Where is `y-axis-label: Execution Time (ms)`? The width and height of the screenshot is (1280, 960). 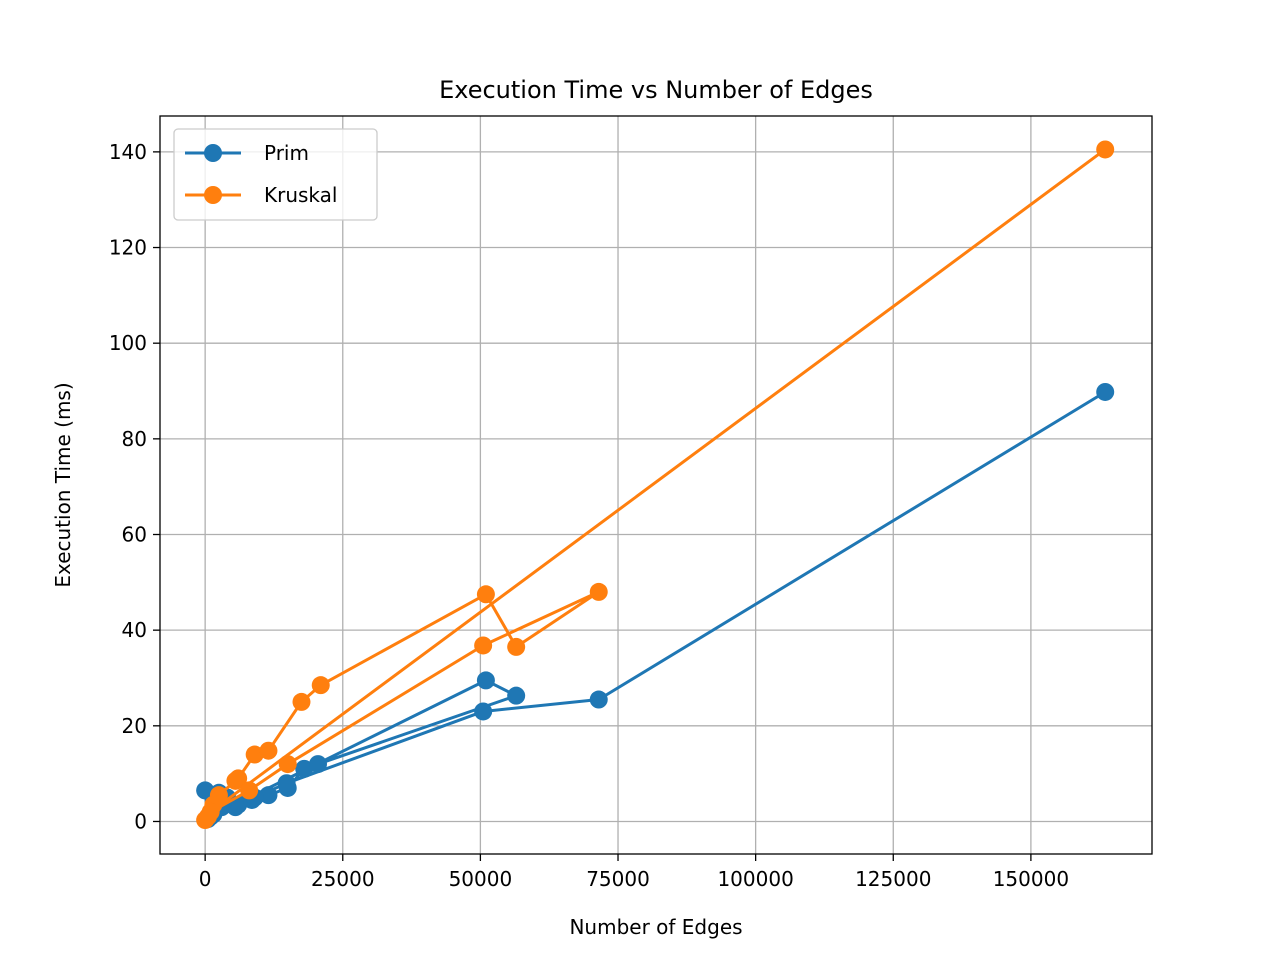
y-axis-label: Execution Time (ms) is located at coordinates (63, 484).